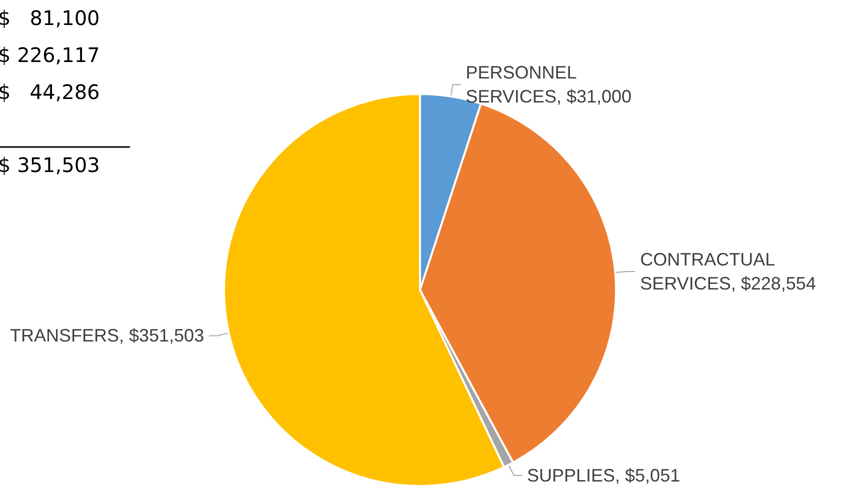 The height and width of the screenshot is (502, 854). What do you see at coordinates (50, 55) in the screenshot?
I see `text: $ 226,117` at bounding box center [50, 55].